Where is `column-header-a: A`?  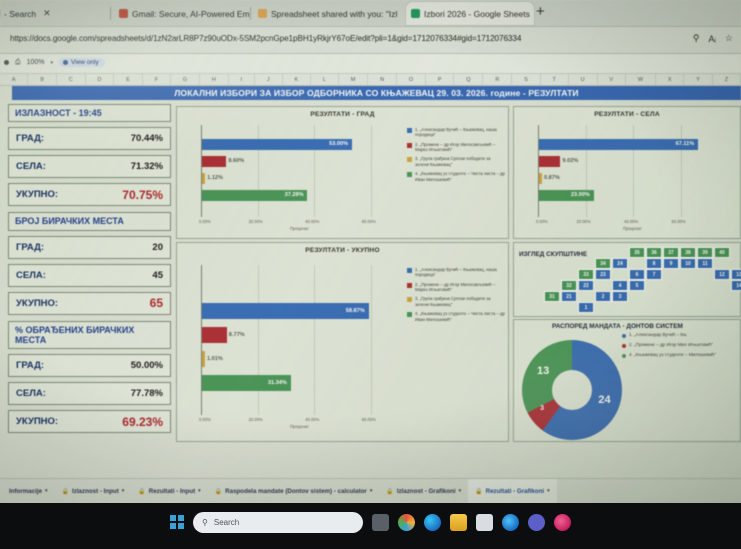 column-header-a: A is located at coordinates (14, 79).